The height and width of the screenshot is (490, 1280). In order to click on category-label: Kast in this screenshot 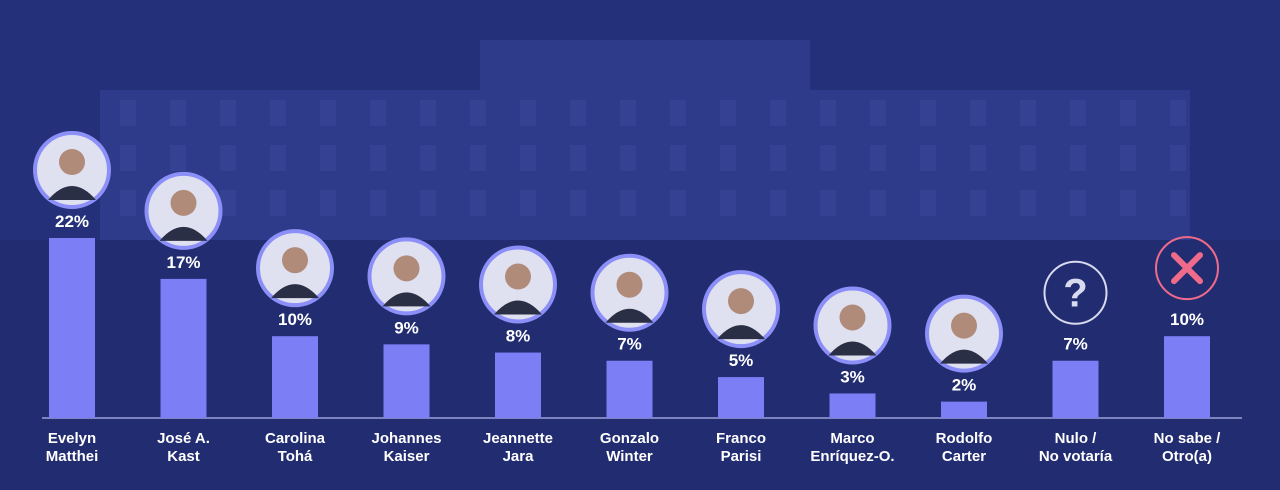, I will do `click(183, 456)`.